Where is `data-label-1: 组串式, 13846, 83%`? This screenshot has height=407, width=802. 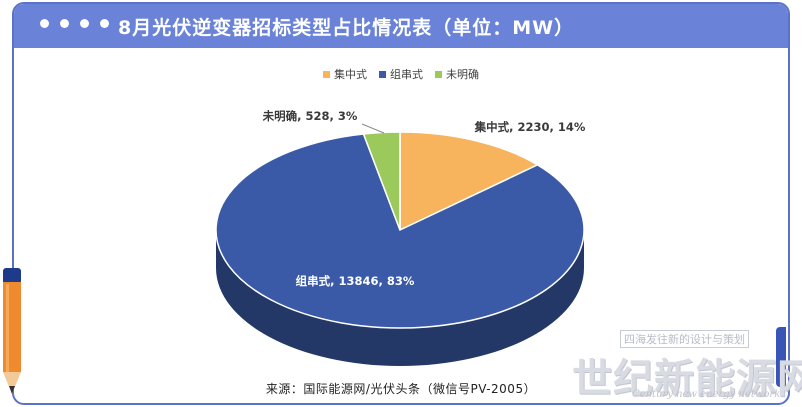 data-label-1: 组串式, 13846, 83% is located at coordinates (355, 281).